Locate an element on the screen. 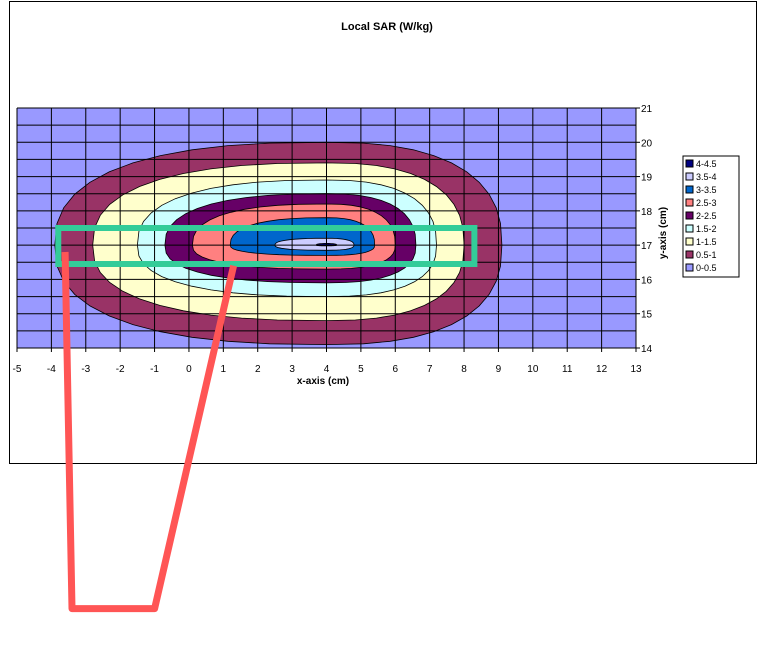 Image resolution: width=757 pixels, height=649 pixels. y-tick-label: 18 is located at coordinates (647, 212).